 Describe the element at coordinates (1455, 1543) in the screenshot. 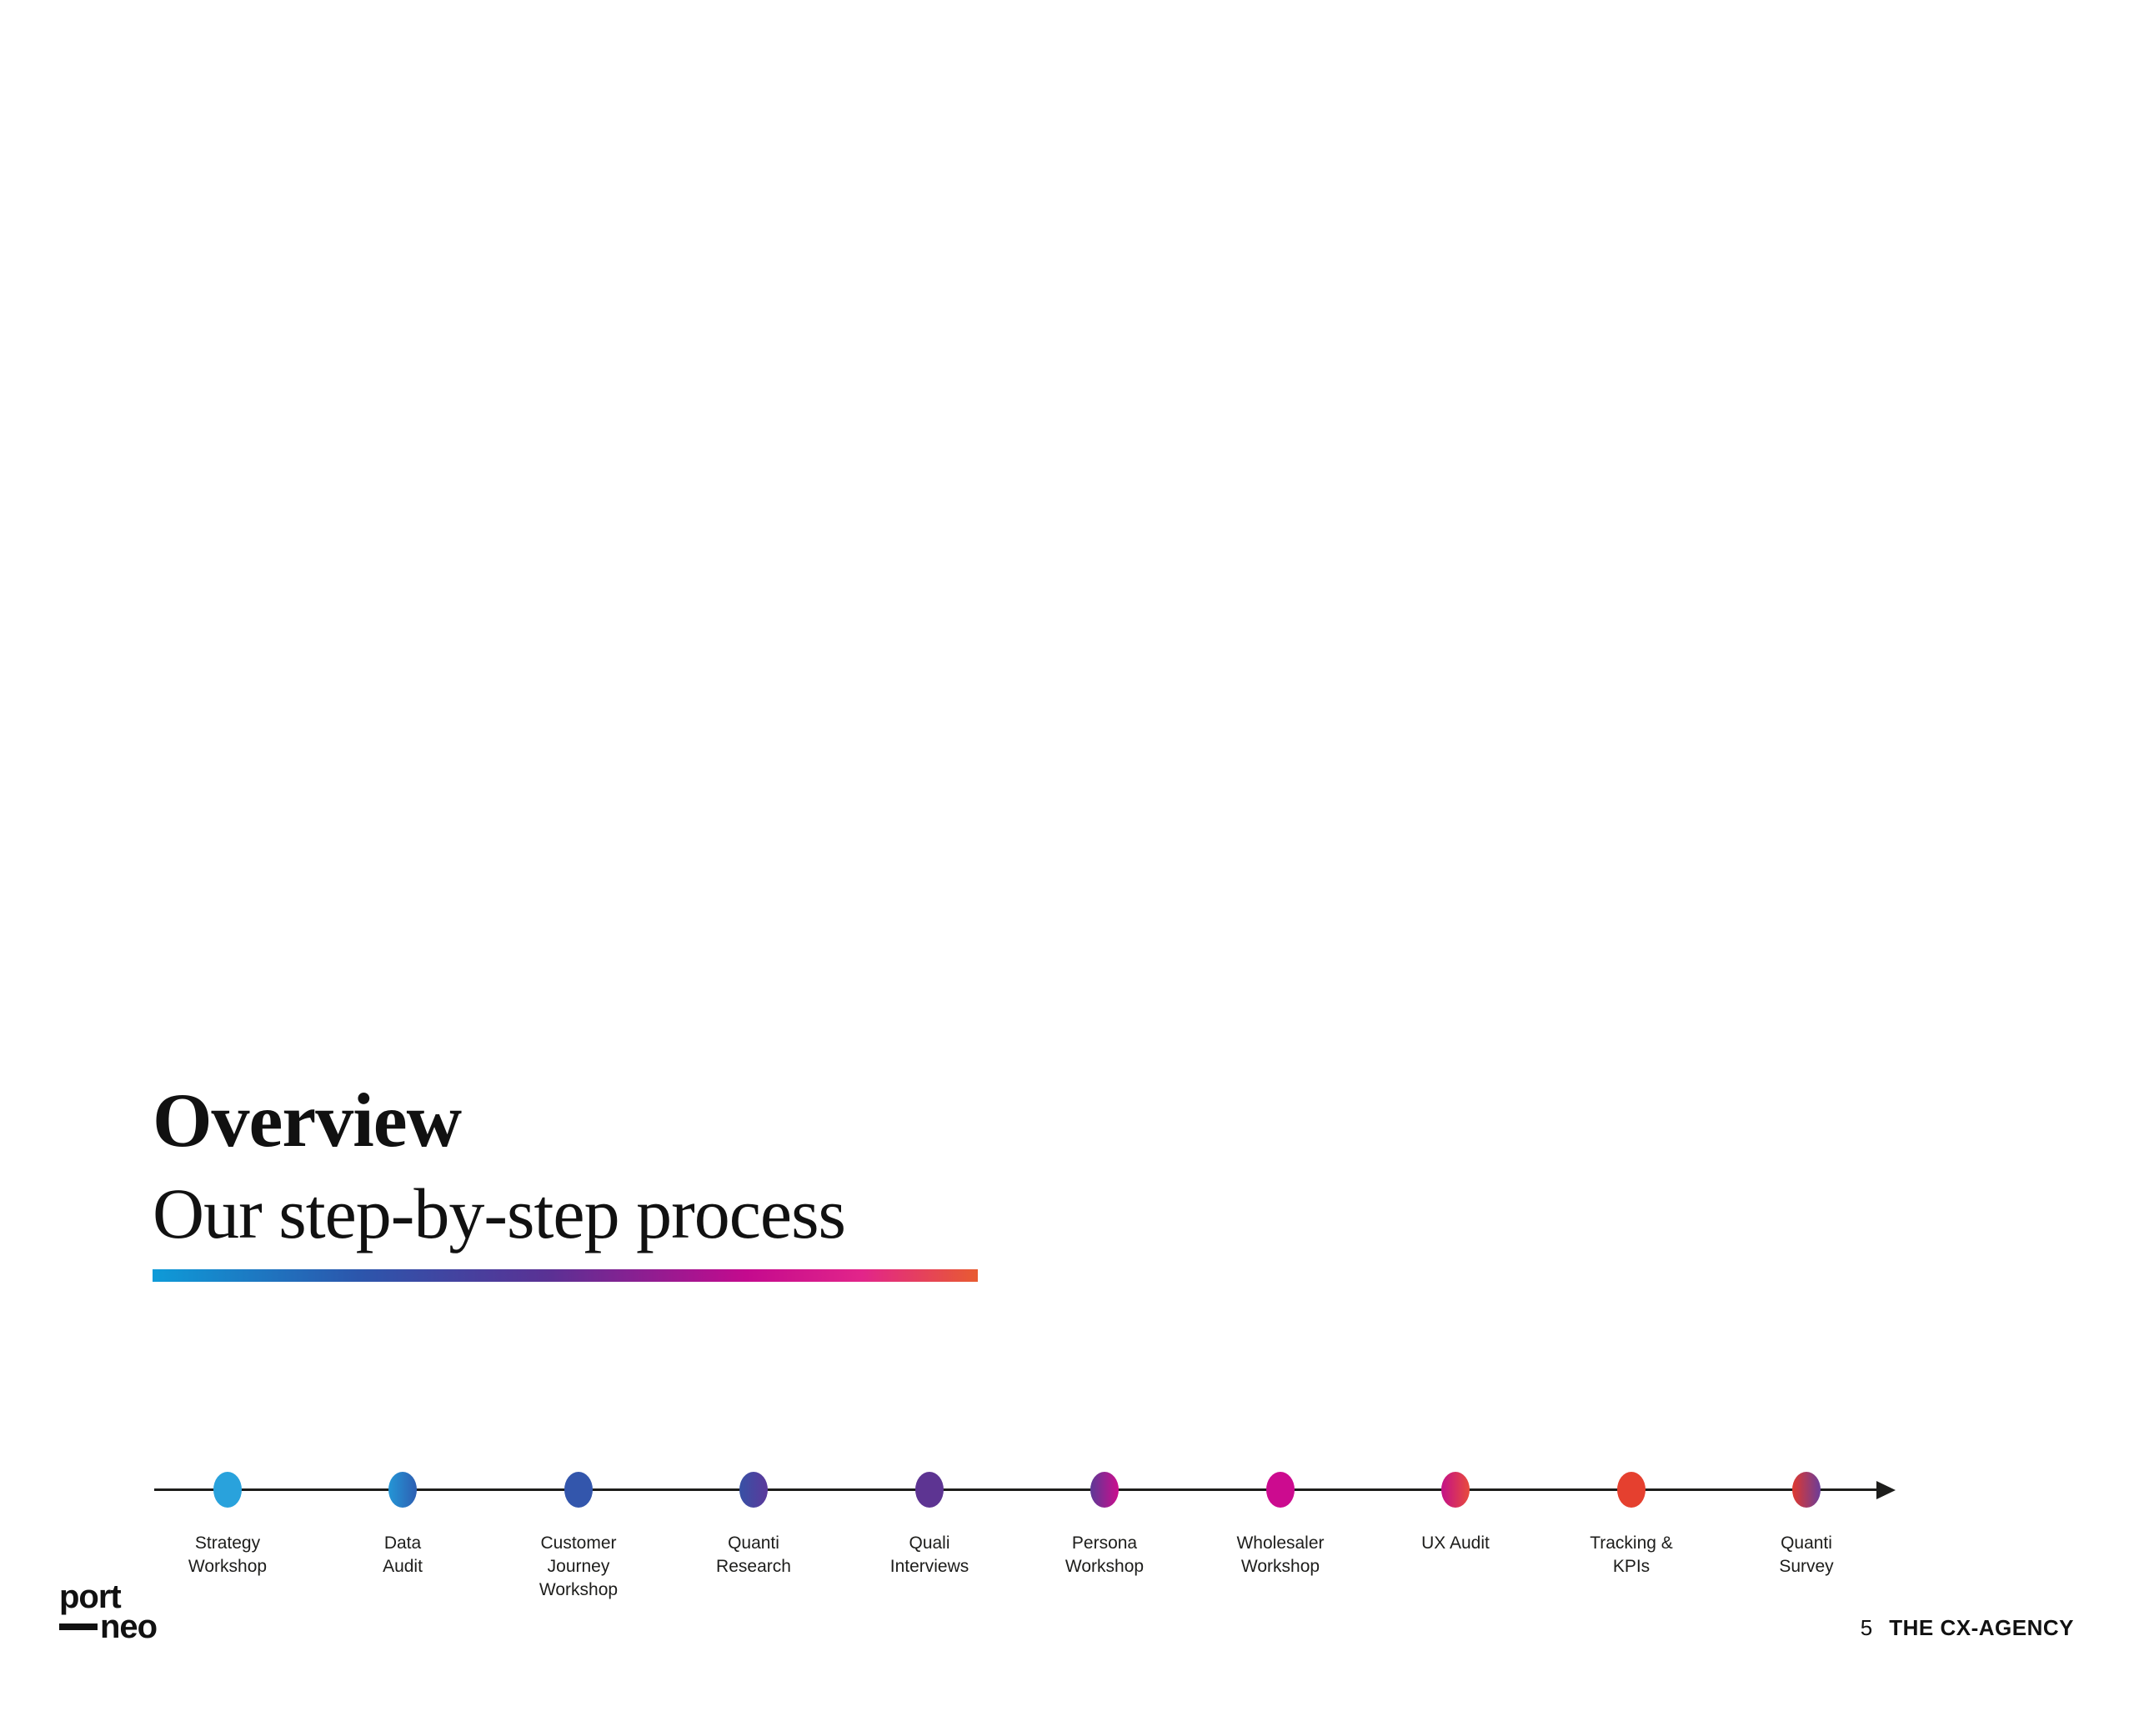

I see `step-label: UX Audit` at that location.